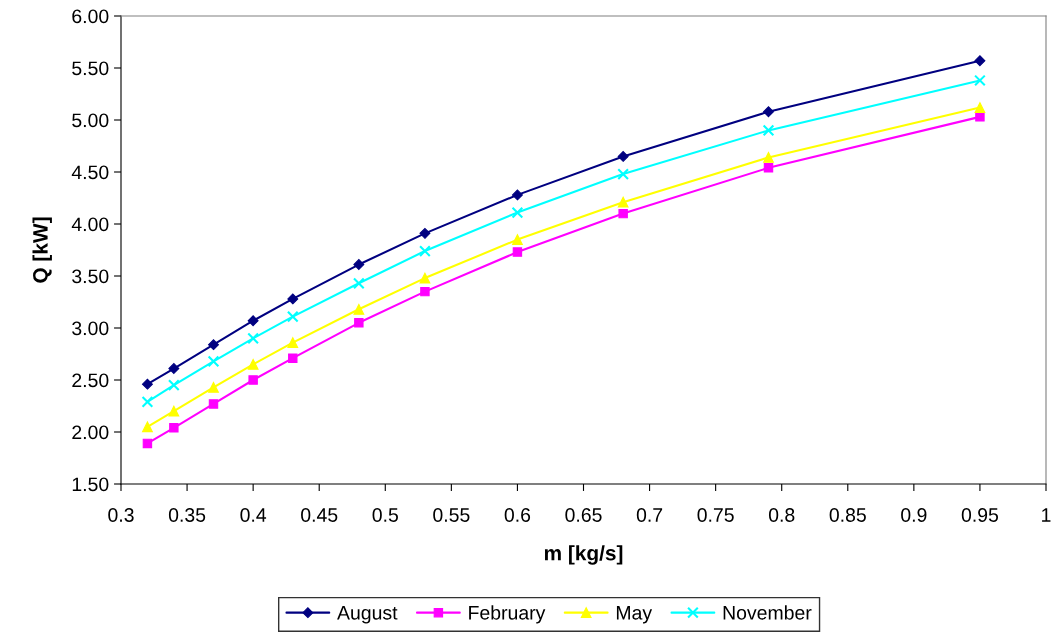  Describe the element at coordinates (914, 515) in the screenshot. I see `x-tick-label: 0.9` at that location.